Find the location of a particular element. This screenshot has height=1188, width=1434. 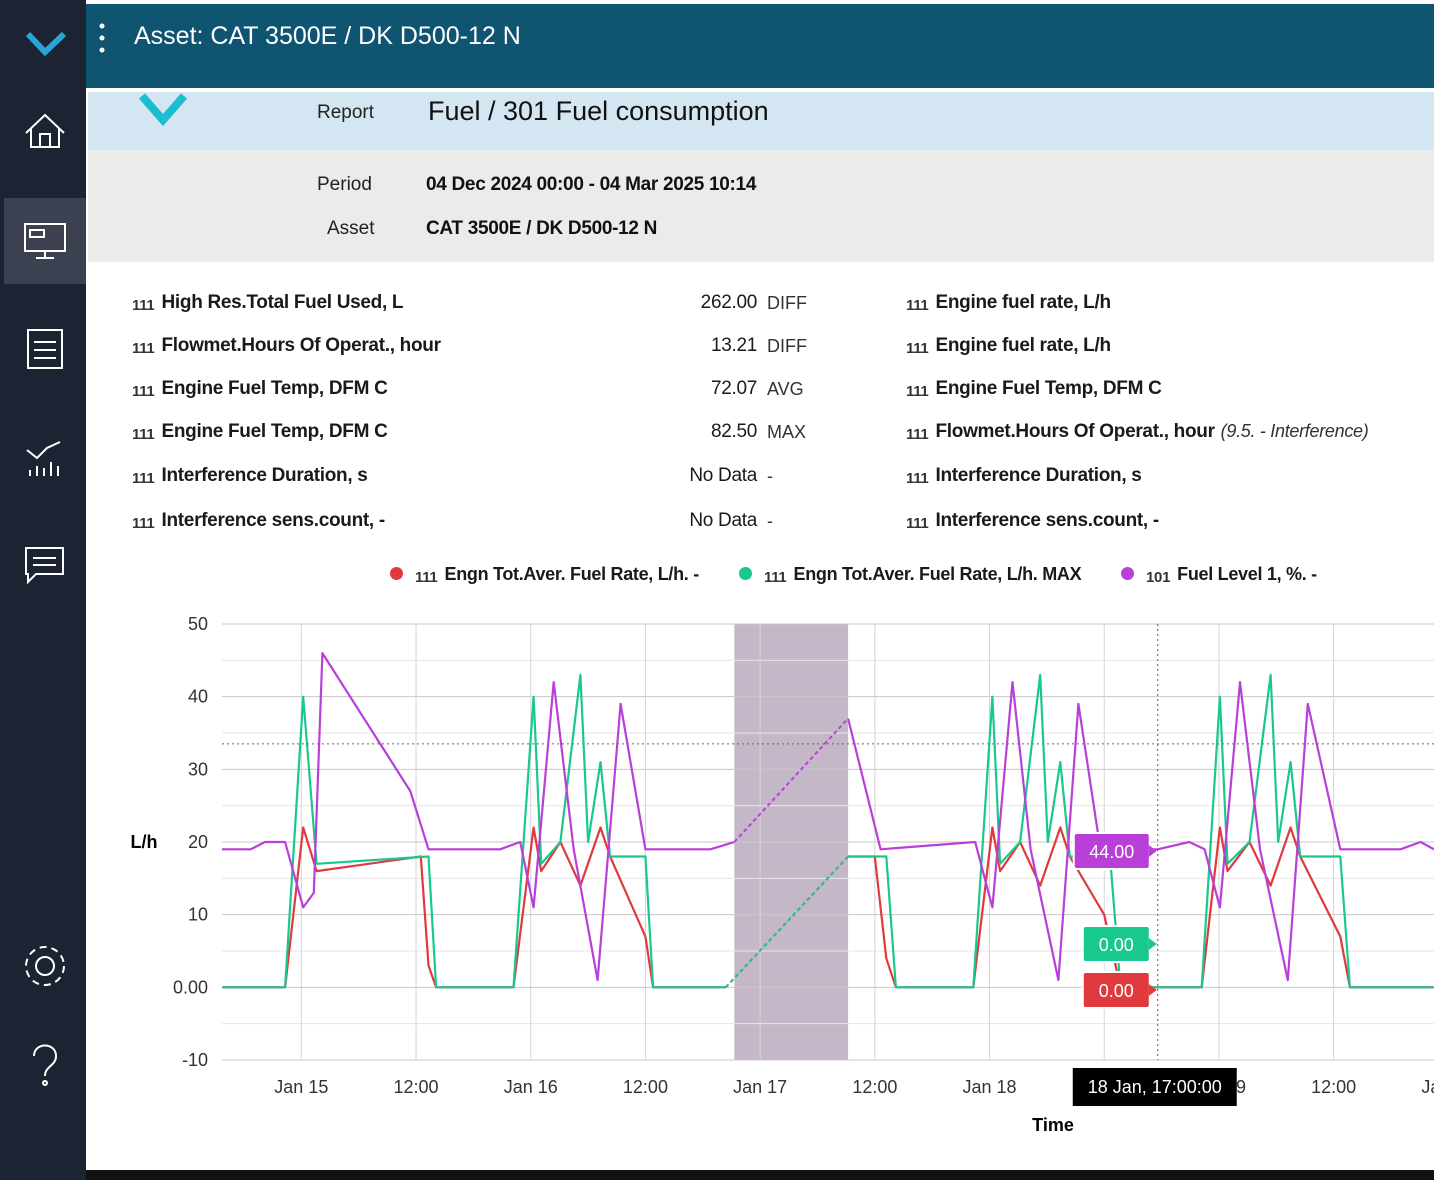

y-tick-label: 20 is located at coordinates (198, 842).